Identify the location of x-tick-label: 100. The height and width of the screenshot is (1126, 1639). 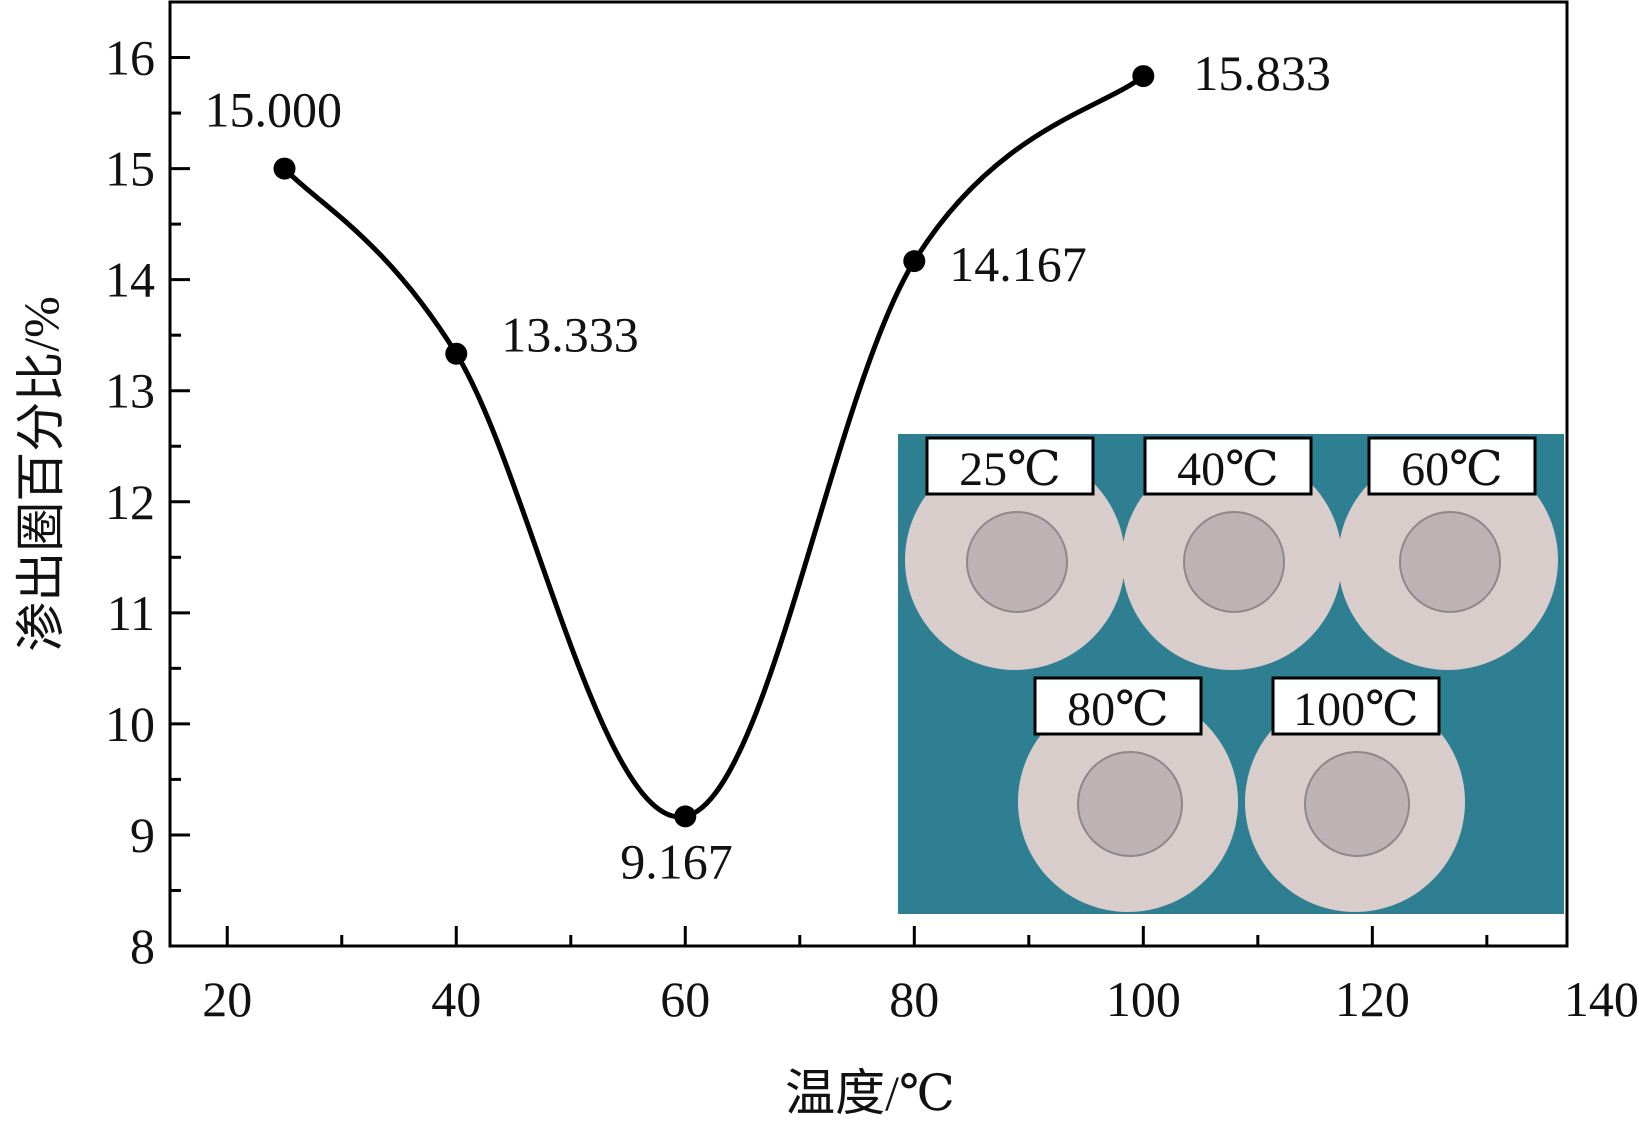
(1143, 999).